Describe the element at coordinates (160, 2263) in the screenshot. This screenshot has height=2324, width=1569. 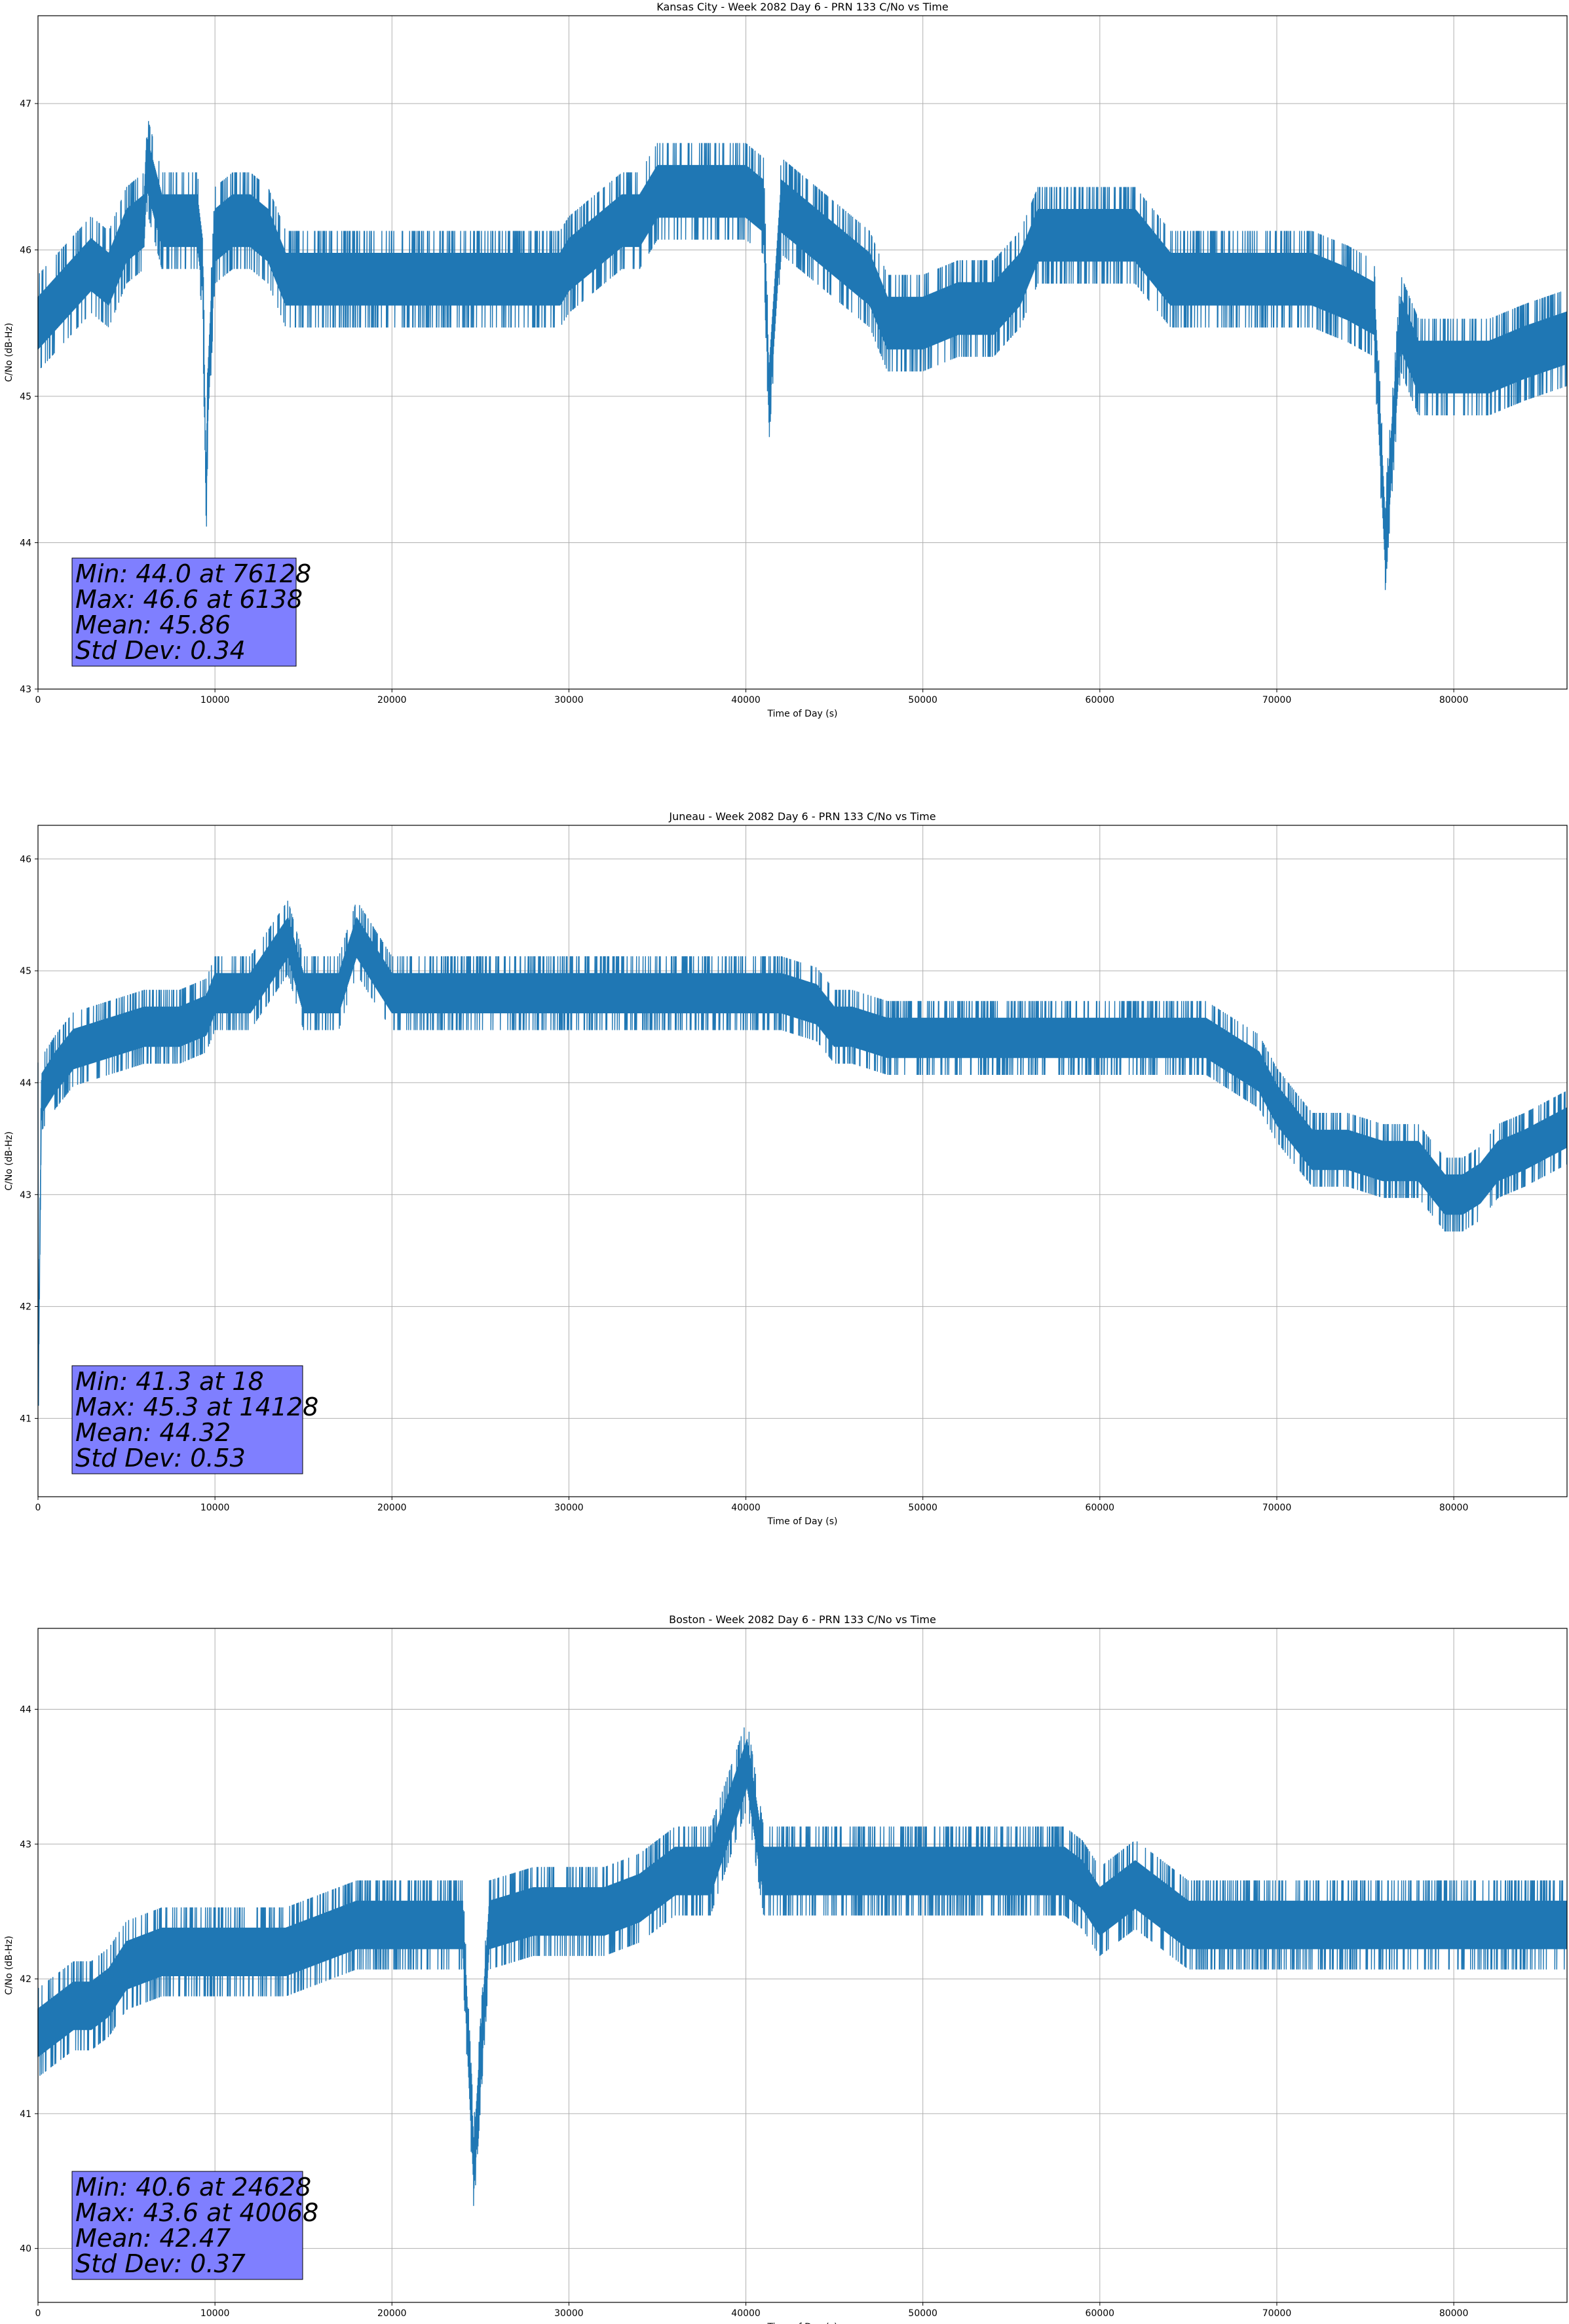
I see `stats-line: Std Dev: 0.37` at that location.